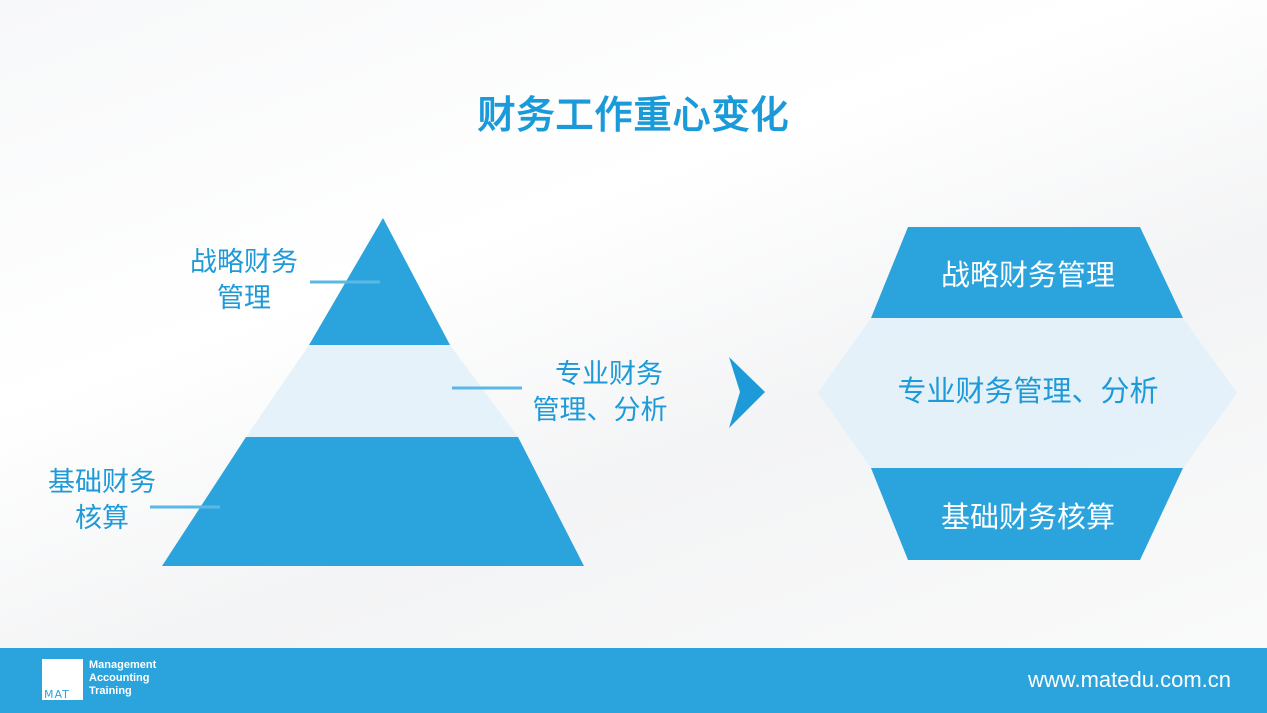 The width and height of the screenshot is (1267, 713). I want to click on hexagon-top-segment, so click(1027, 272).